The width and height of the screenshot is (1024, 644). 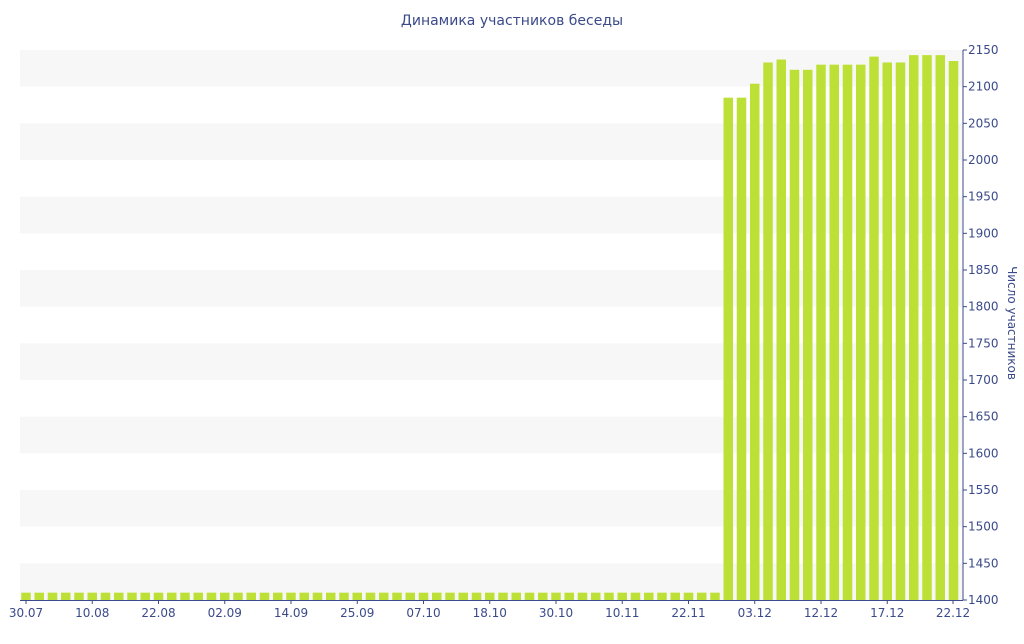 What do you see at coordinates (983, 380) in the screenshot?
I see `y-tick-label: 1700` at bounding box center [983, 380].